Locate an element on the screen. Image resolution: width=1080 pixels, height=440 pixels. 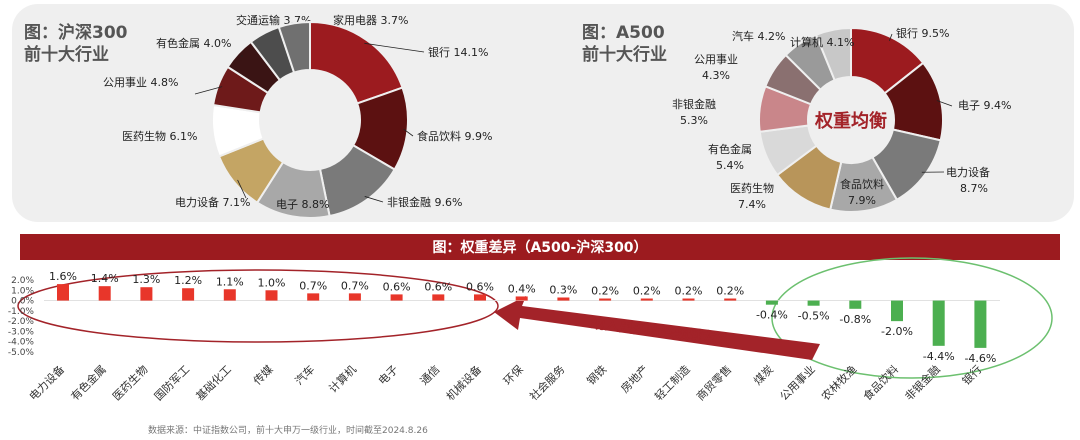
category-label: 环保 is located at coordinates (512, 374).